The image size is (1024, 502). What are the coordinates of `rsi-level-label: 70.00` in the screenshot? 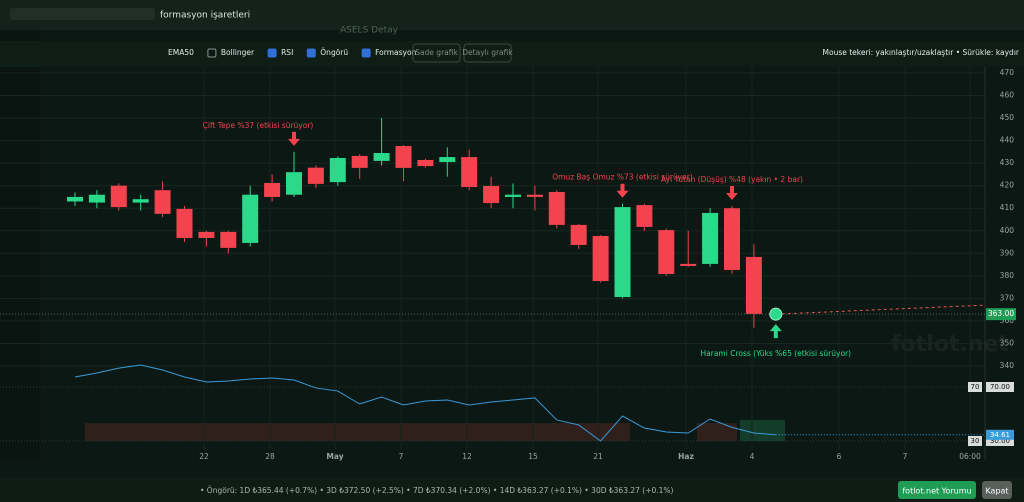 It's located at (1000, 387).